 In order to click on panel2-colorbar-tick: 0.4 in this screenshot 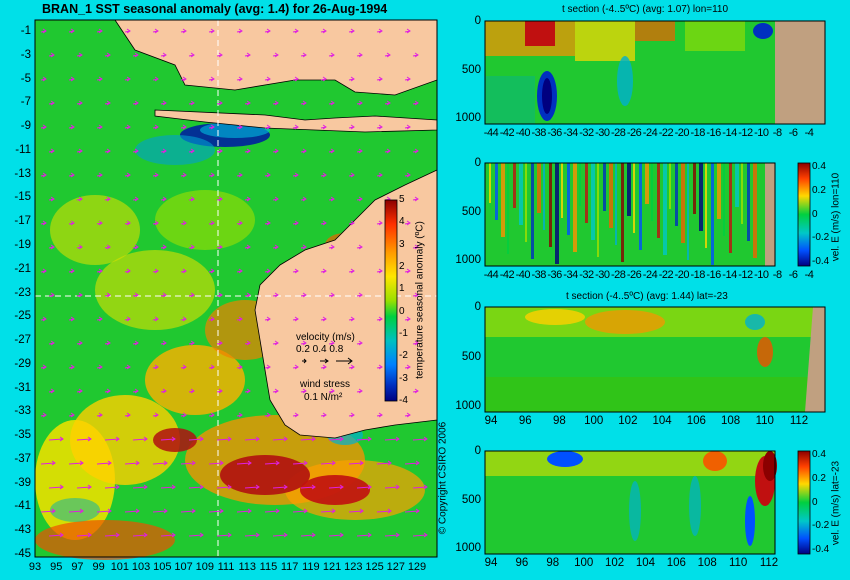, I will do `click(819, 166)`.